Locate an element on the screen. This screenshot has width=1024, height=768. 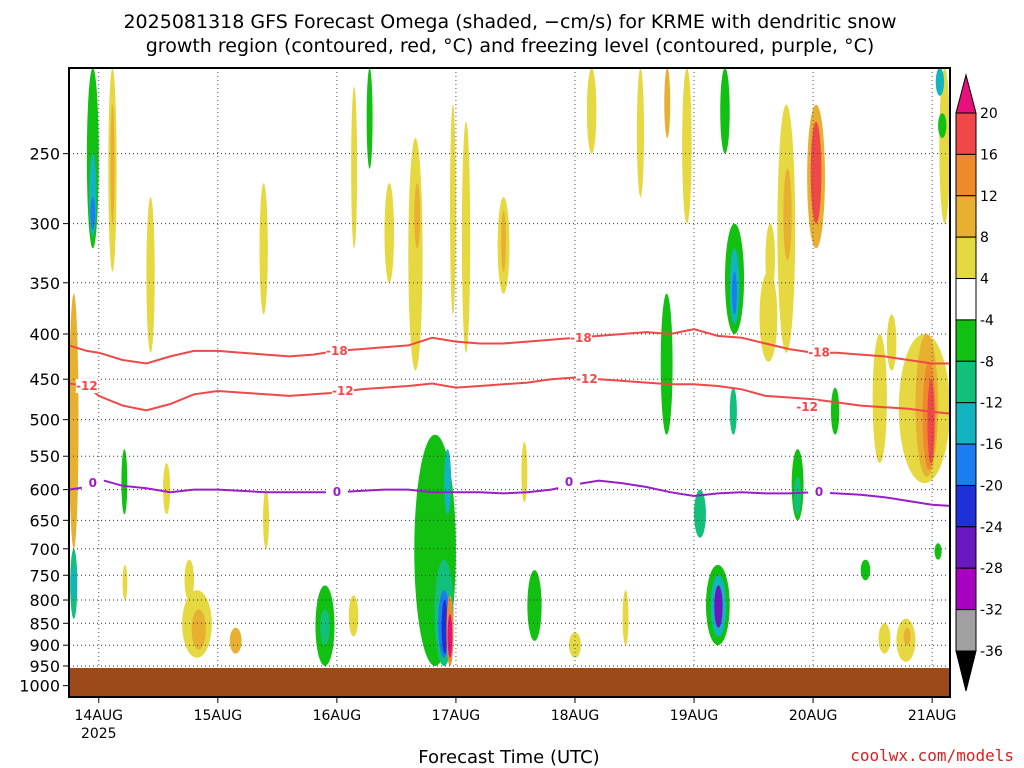
y-tick-label-850: 850 is located at coordinates (44, 623).